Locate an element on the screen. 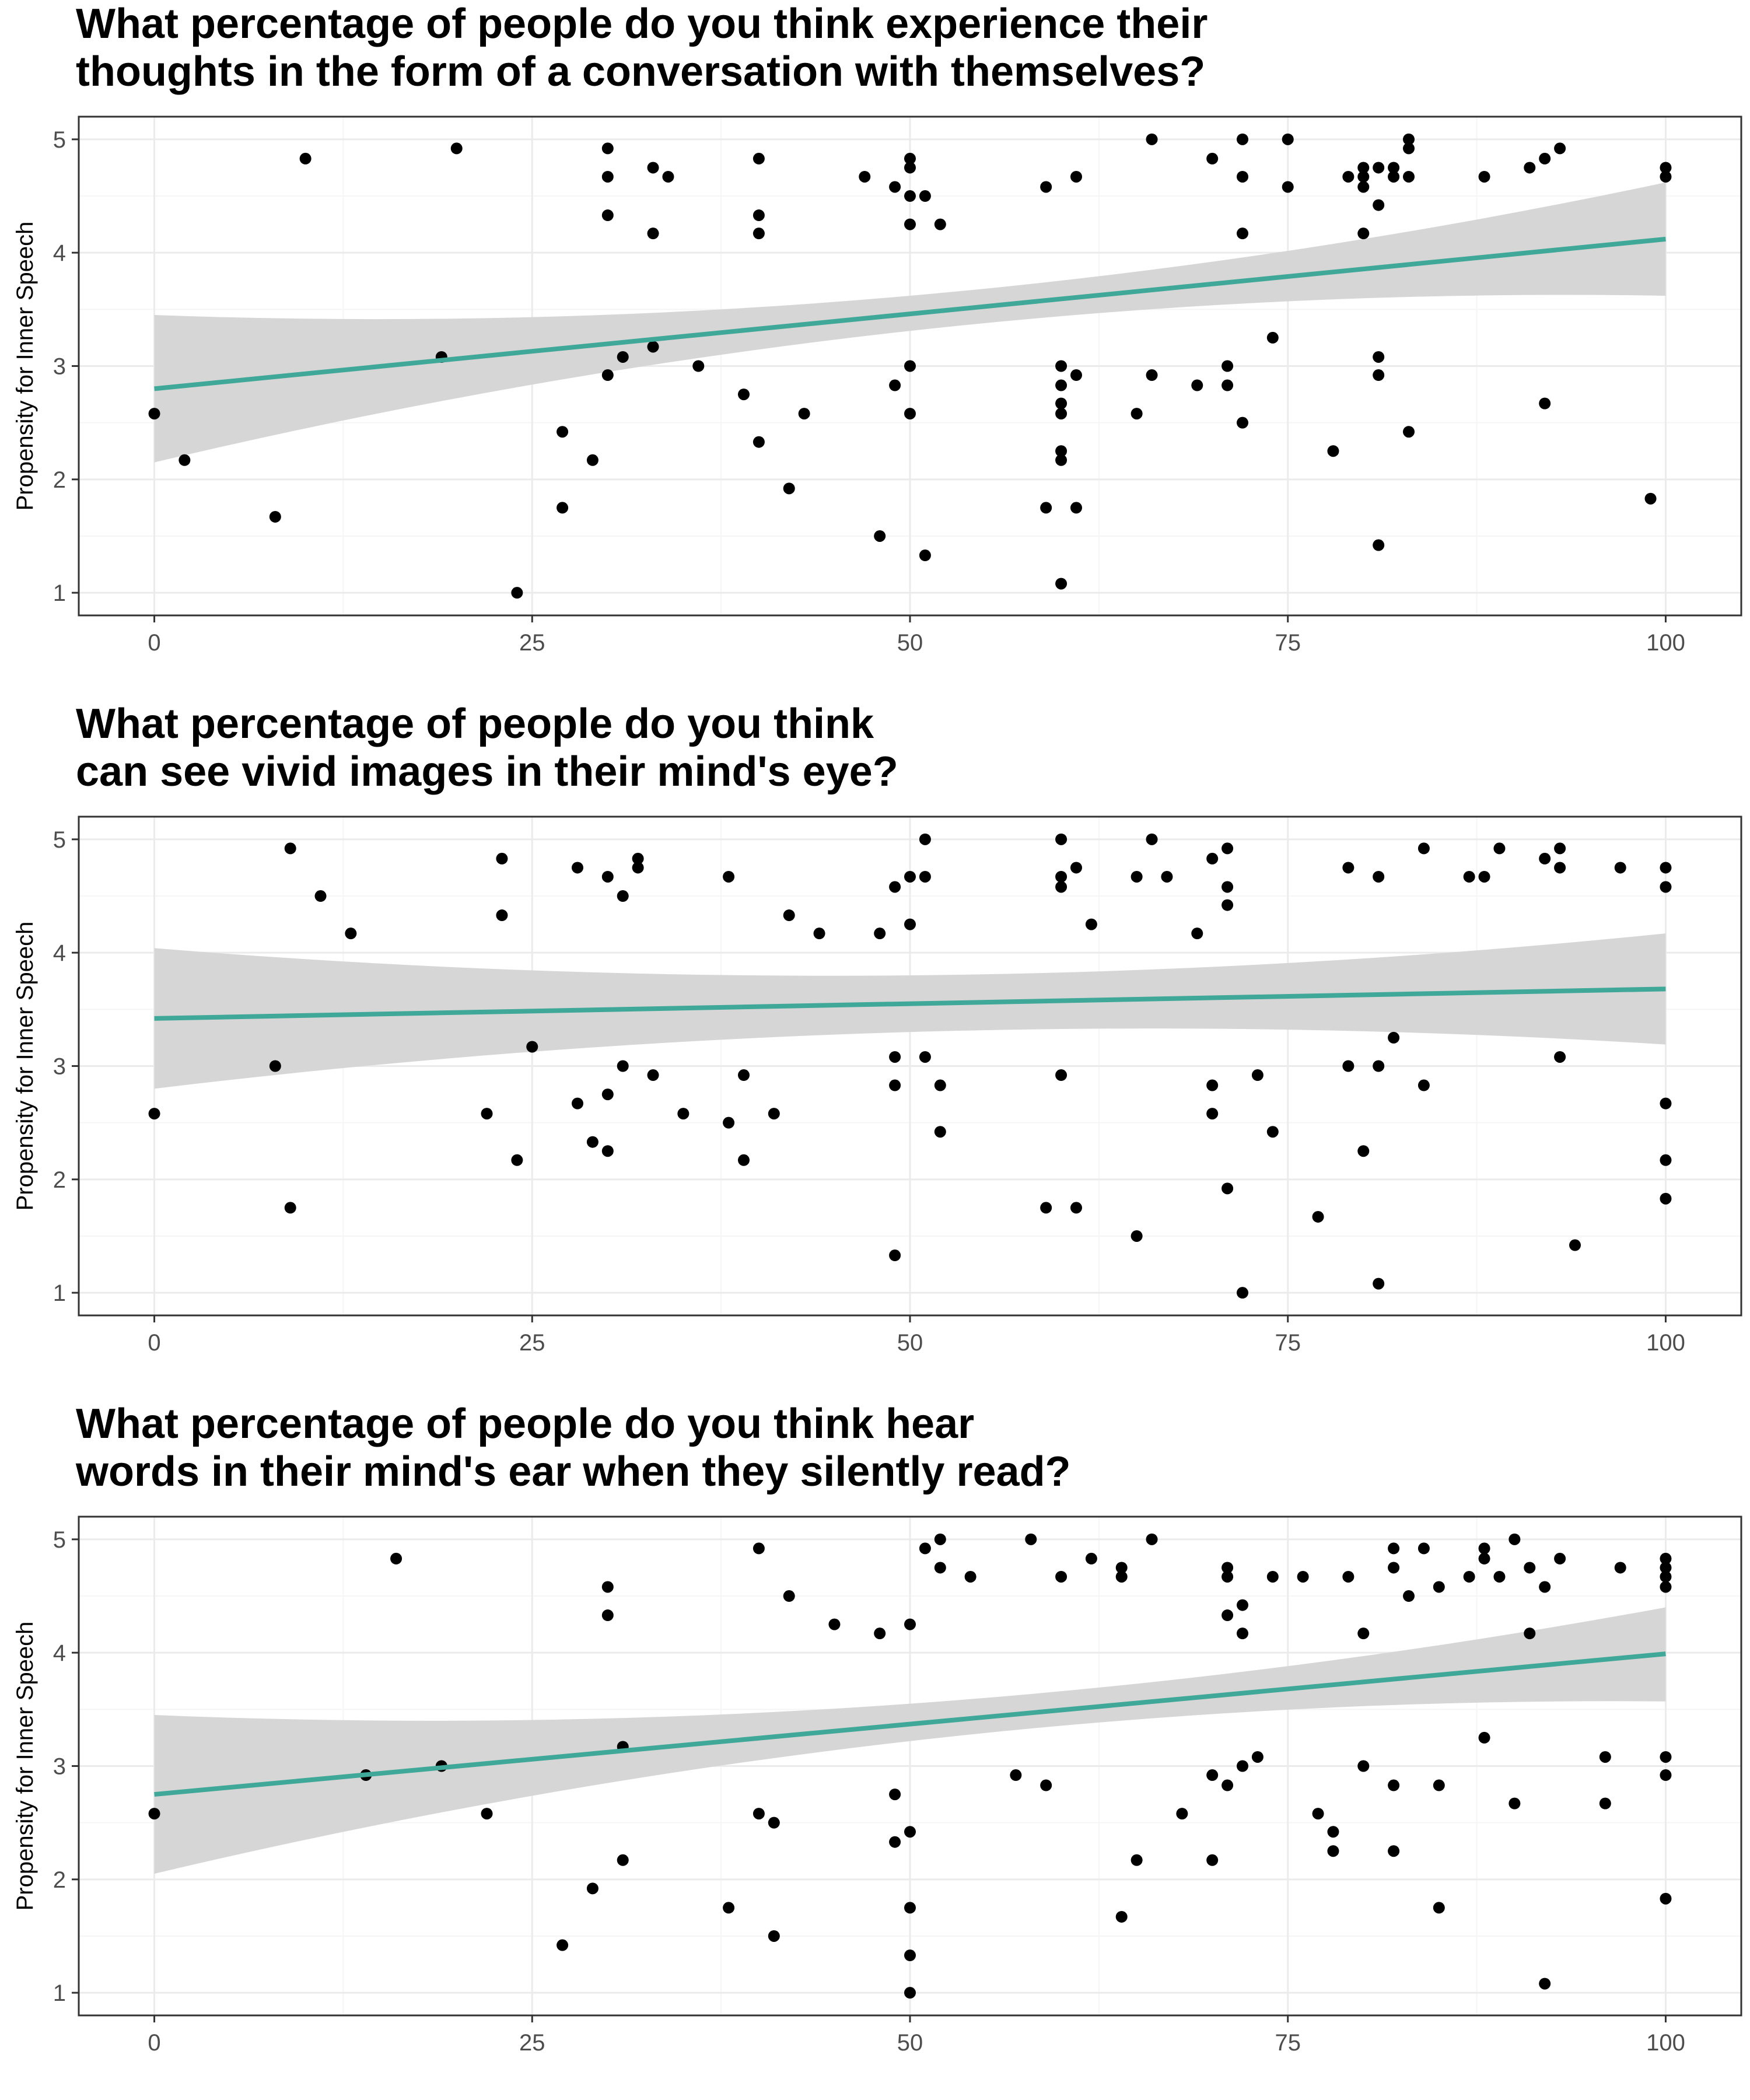 The width and height of the screenshot is (1750, 2100). x-tick-label: 100 is located at coordinates (1665, 643).